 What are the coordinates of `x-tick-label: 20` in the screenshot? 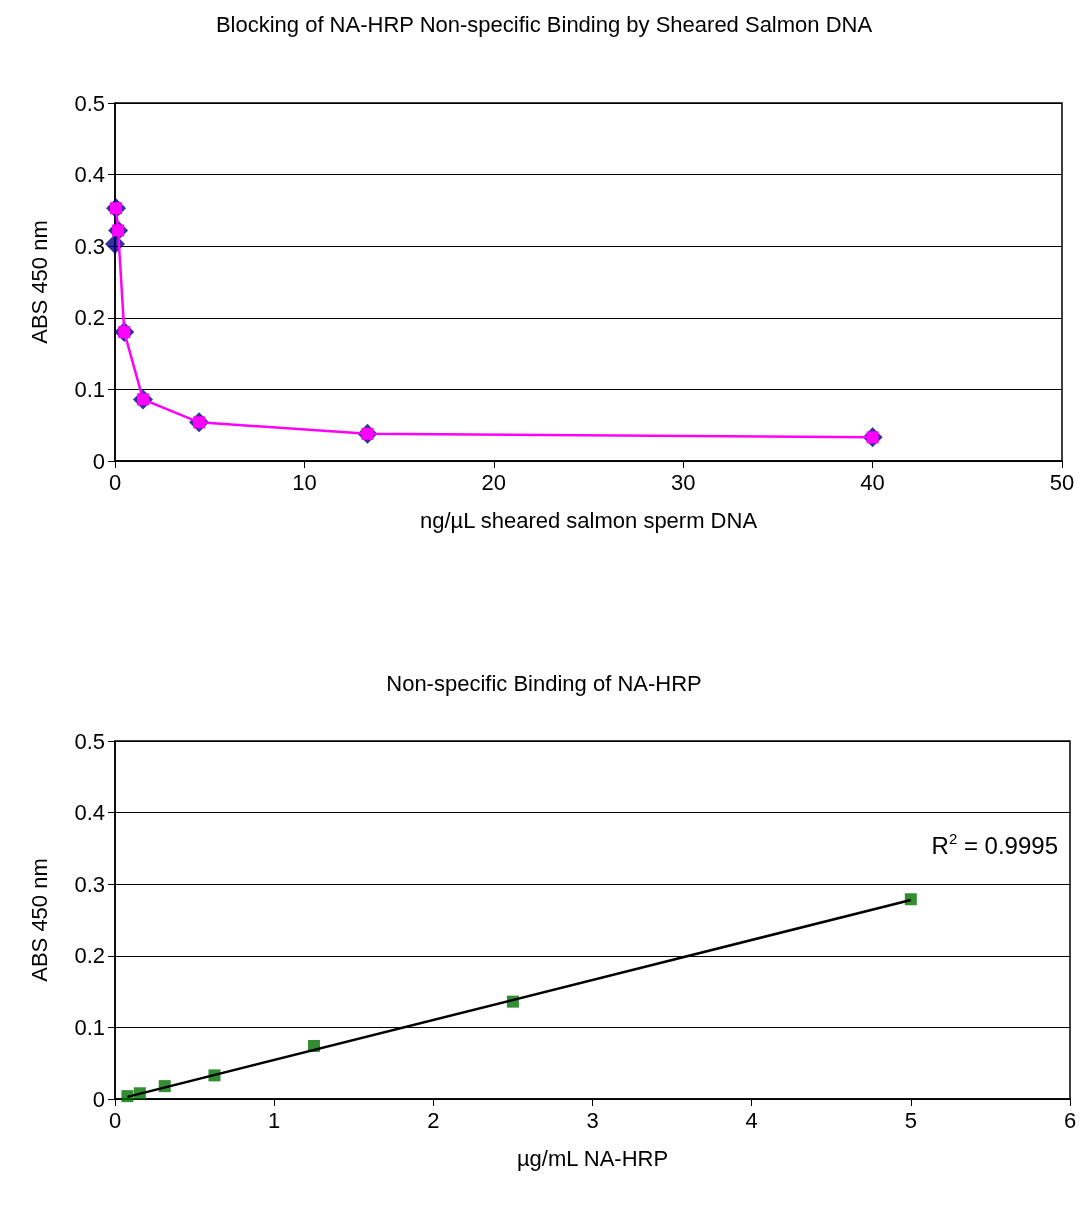 It's located at (494, 482).